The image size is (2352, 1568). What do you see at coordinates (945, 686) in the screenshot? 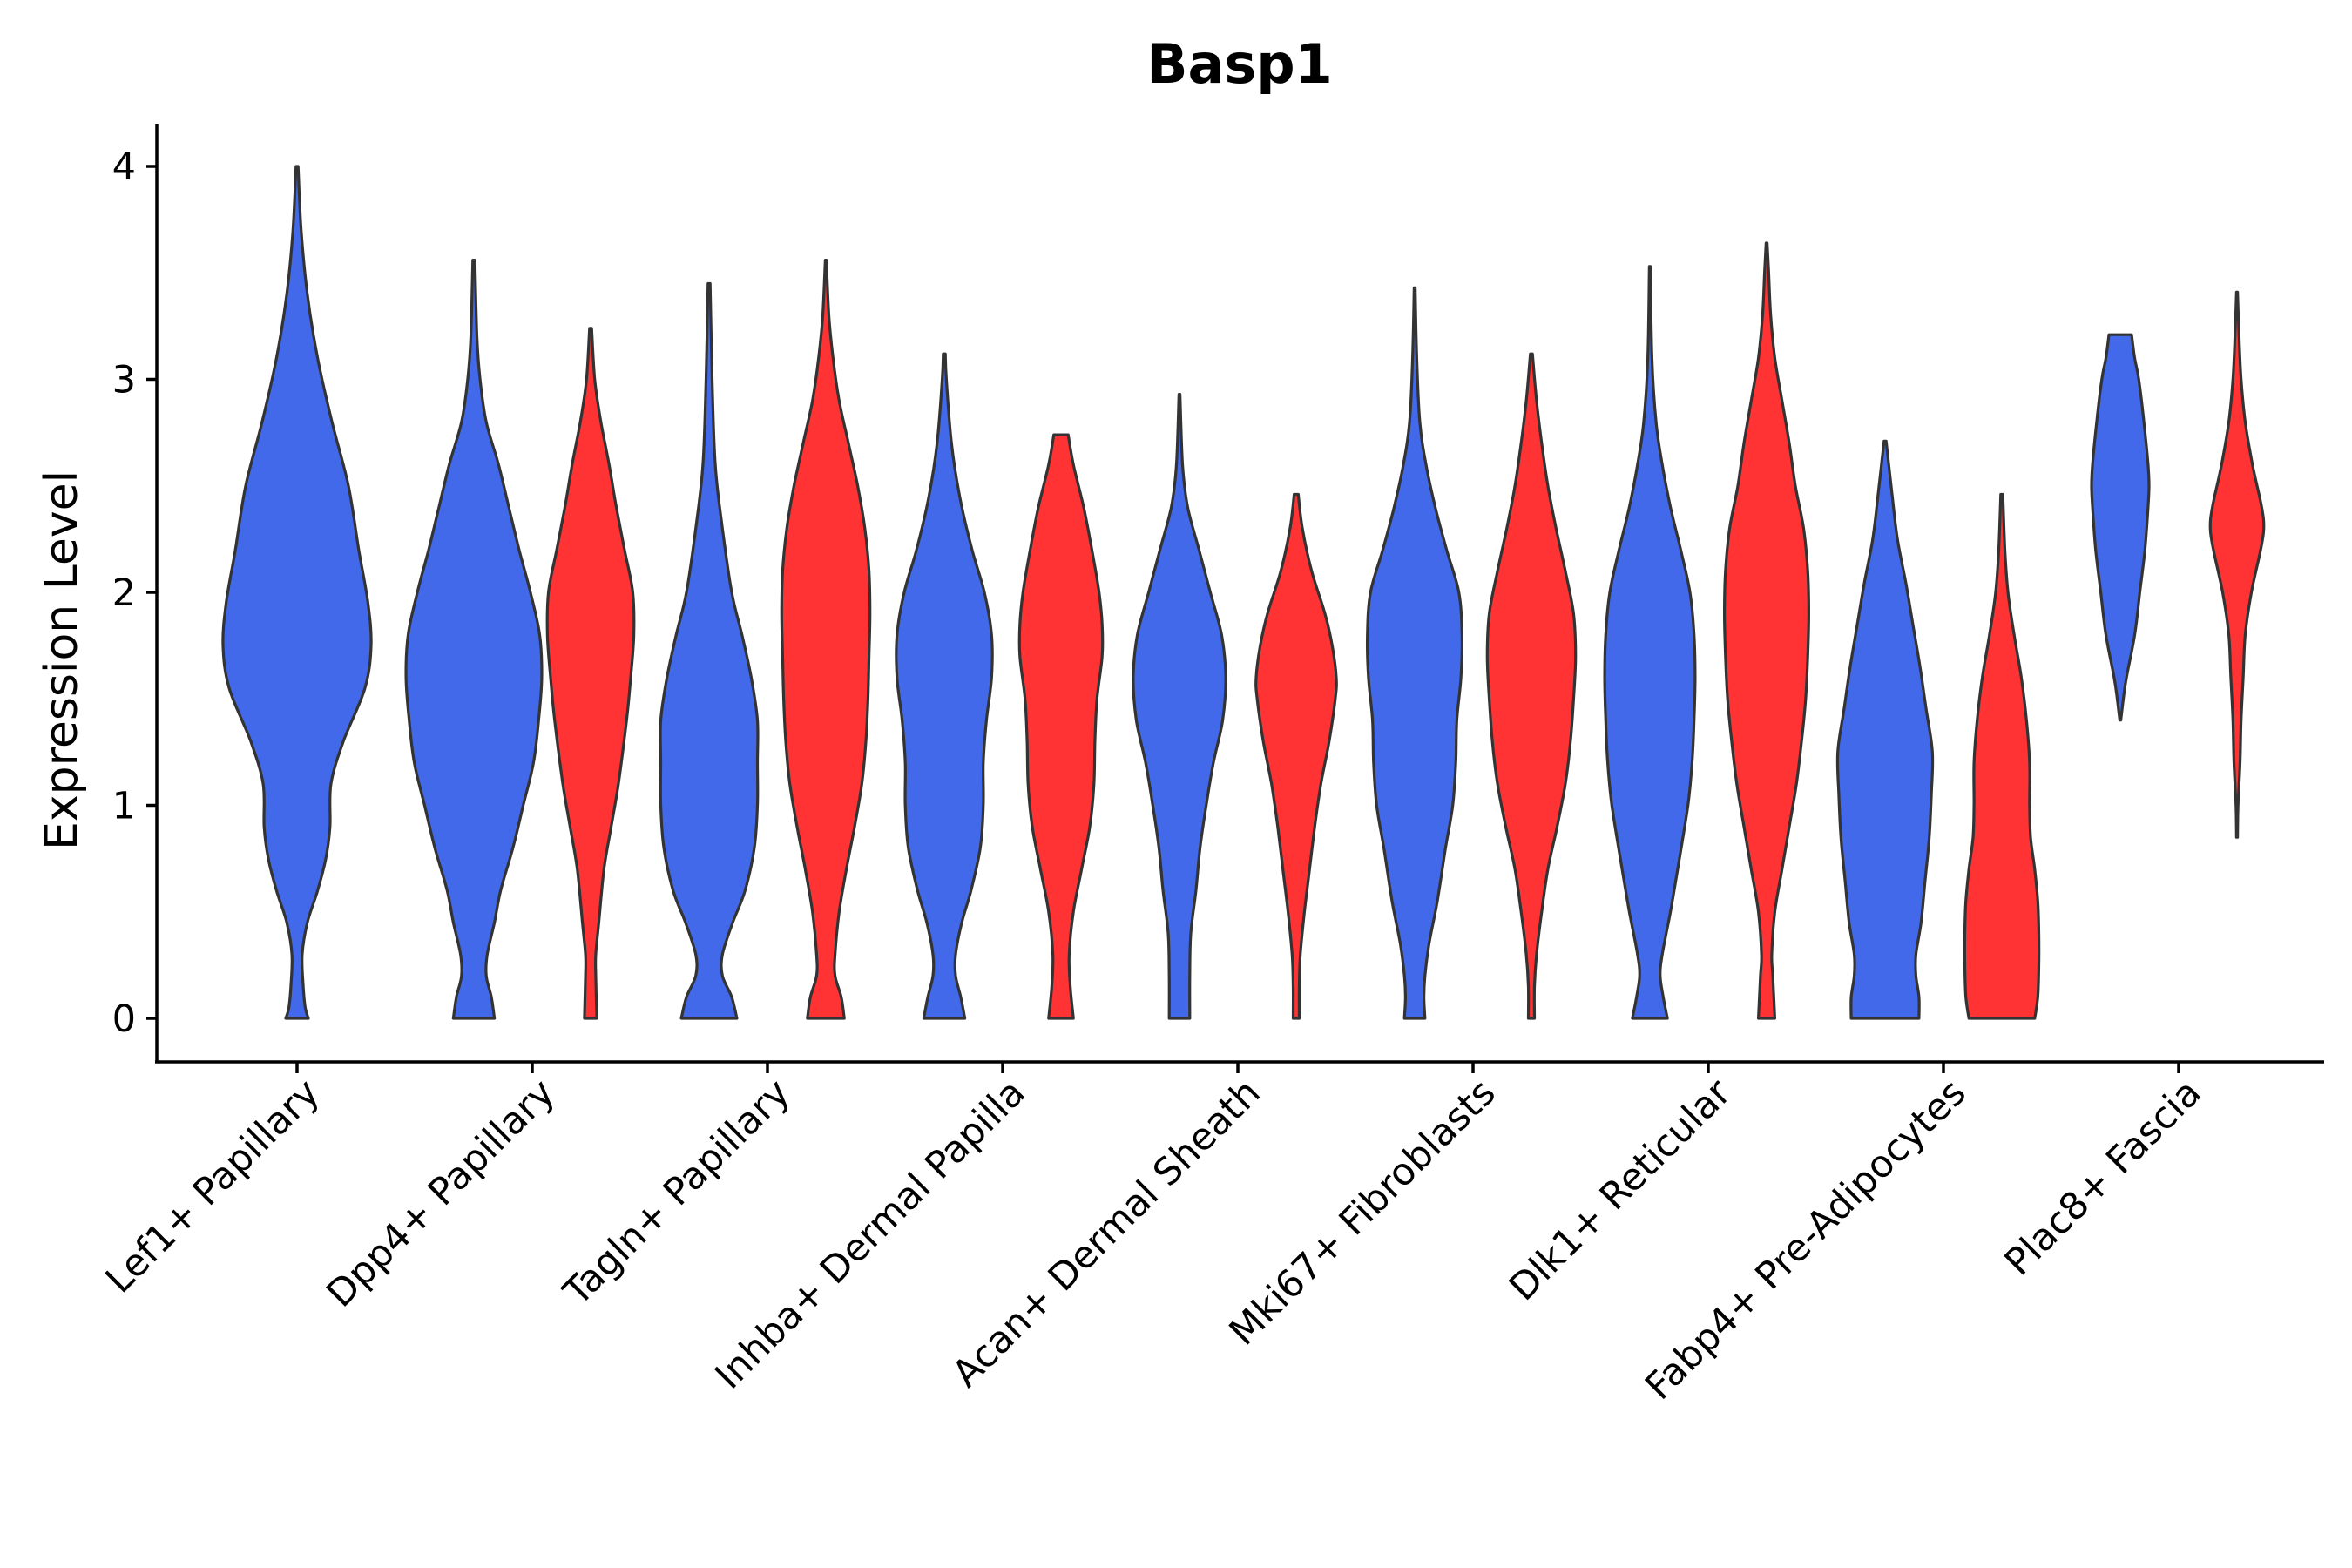
I see `violin-group-blue-inhba-dermal-papilla` at bounding box center [945, 686].